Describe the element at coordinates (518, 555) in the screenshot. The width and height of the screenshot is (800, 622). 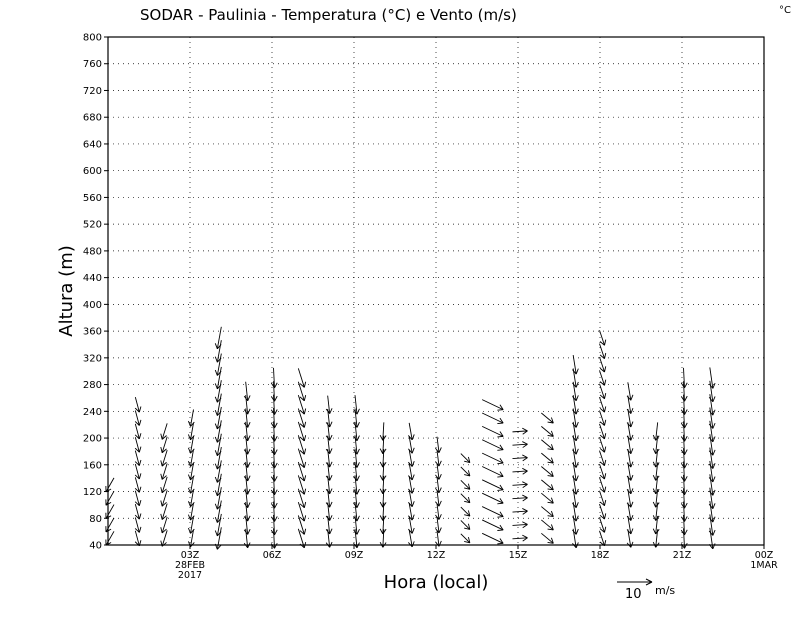
I see `x-tick-label: 15Z` at that location.